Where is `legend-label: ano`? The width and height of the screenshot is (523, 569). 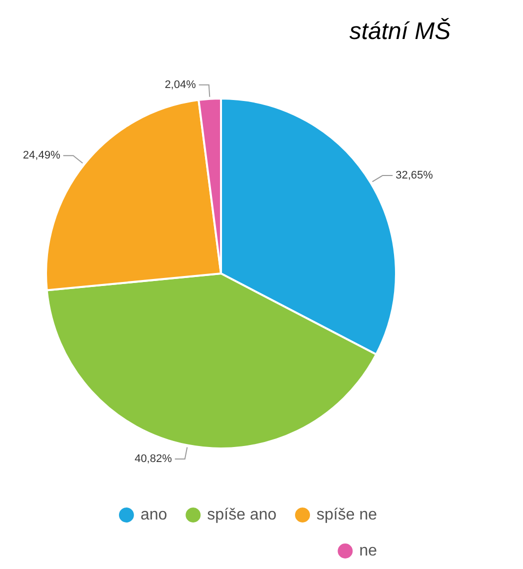
legend-label: ano is located at coordinates (154, 515).